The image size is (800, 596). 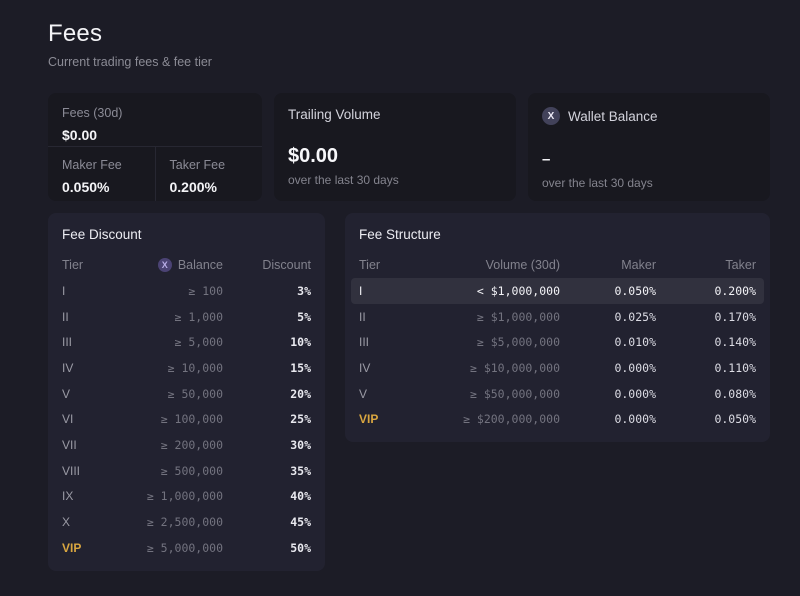 I want to click on taker-fee-cell: Taker Fee 0.200%, so click(x=208, y=174).